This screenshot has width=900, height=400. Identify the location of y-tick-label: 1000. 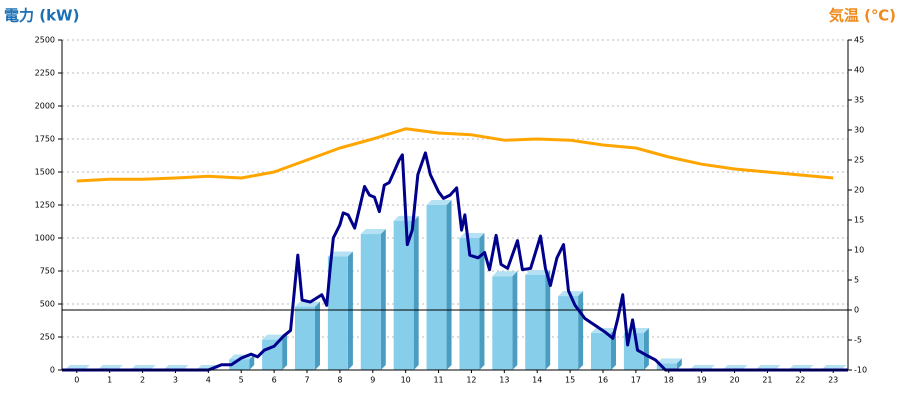
(45, 238).